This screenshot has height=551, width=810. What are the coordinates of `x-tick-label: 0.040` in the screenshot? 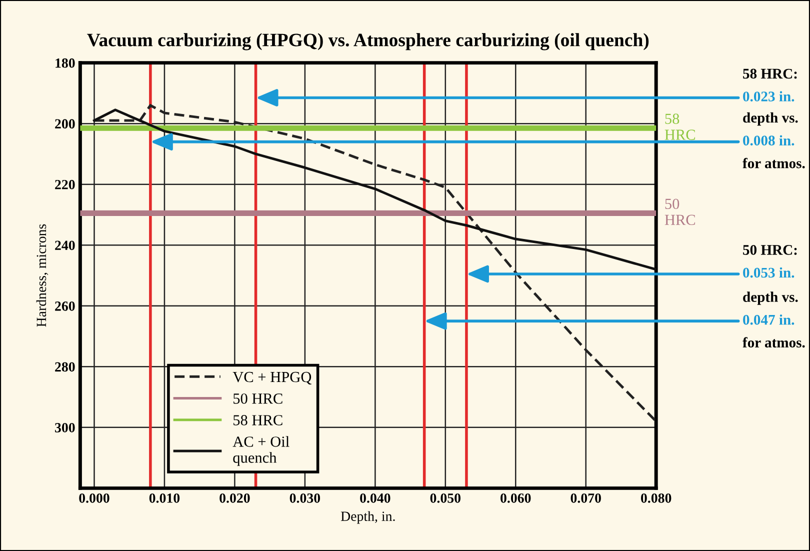 It's located at (375, 498).